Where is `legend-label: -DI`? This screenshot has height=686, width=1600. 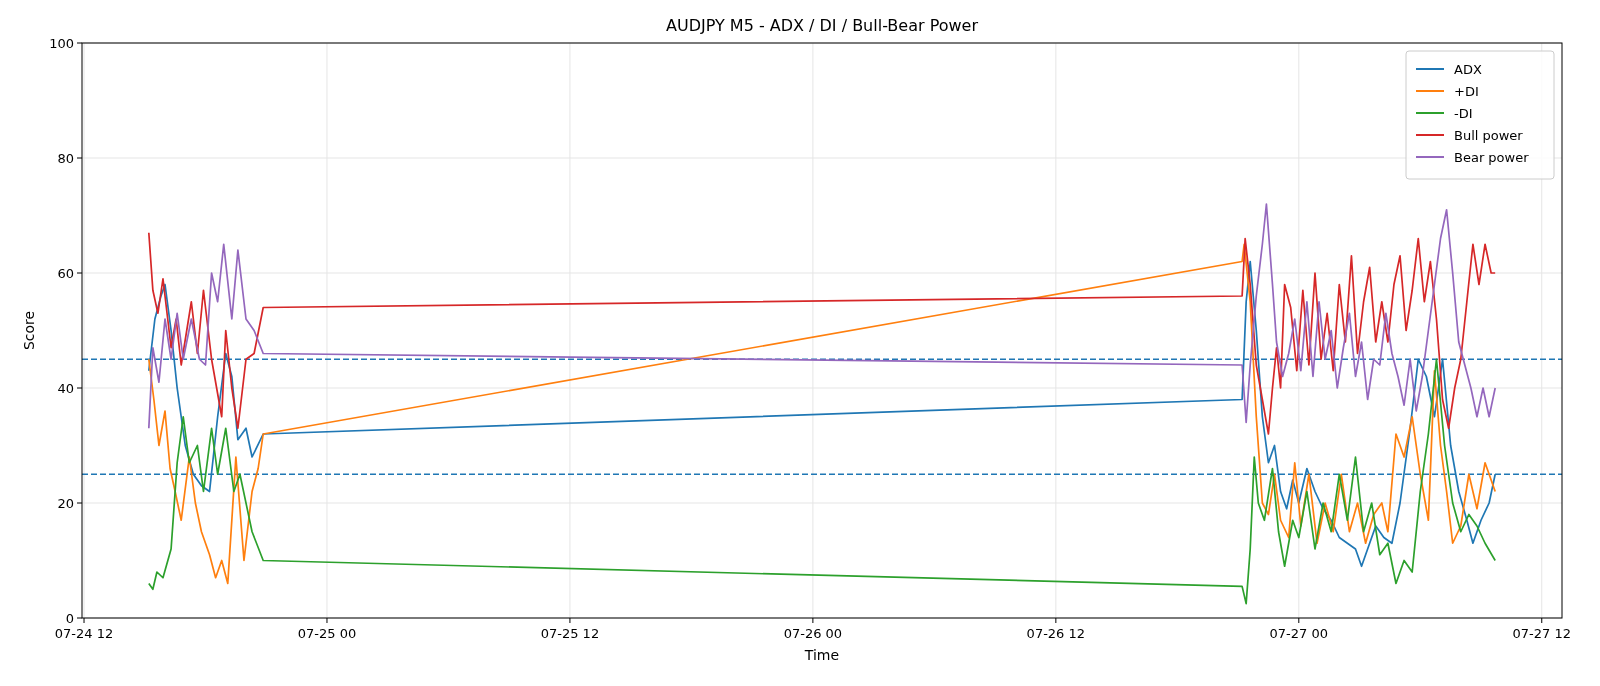 legend-label: -DI is located at coordinates (1463, 113).